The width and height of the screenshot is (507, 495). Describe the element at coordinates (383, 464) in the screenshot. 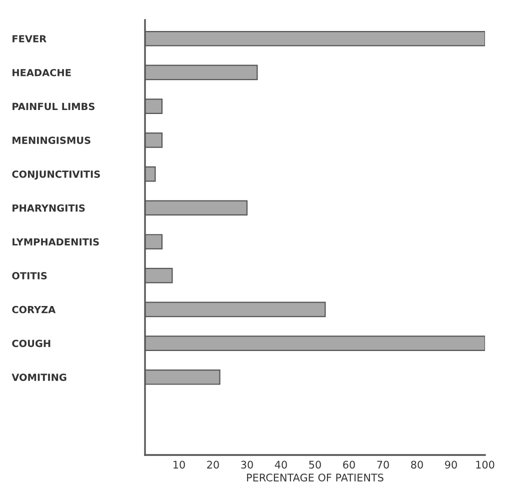

I see `x-tick-label: 70` at that location.